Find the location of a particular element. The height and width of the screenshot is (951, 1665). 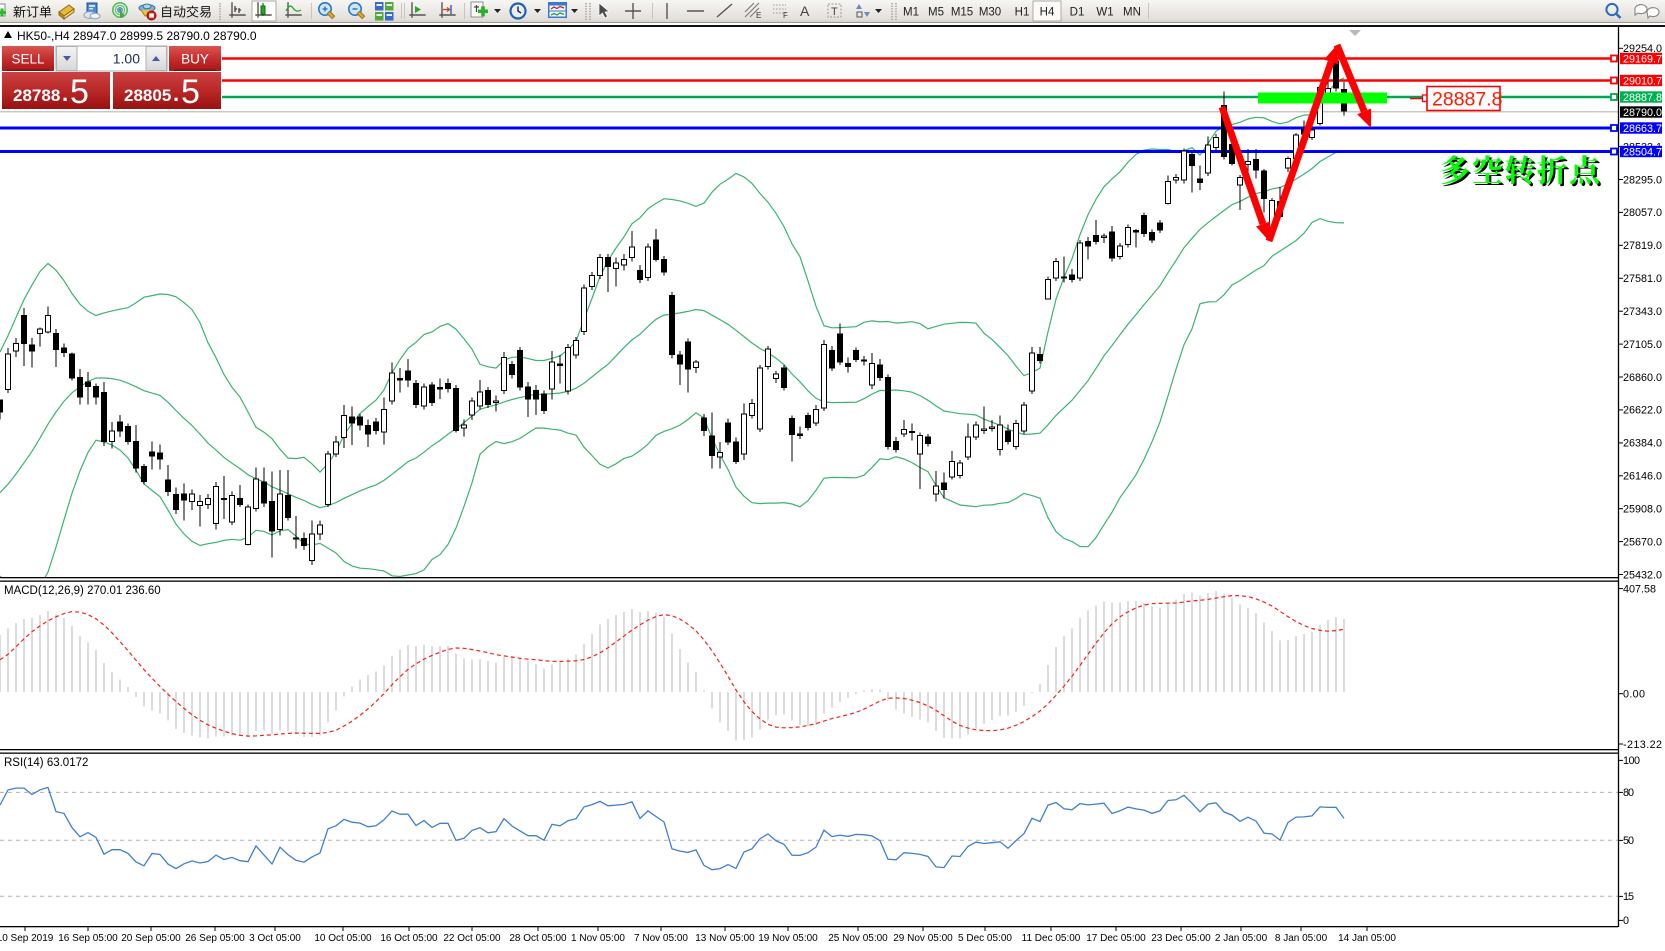

svg-text: 19 Nov 05:00 is located at coordinates (788, 938).